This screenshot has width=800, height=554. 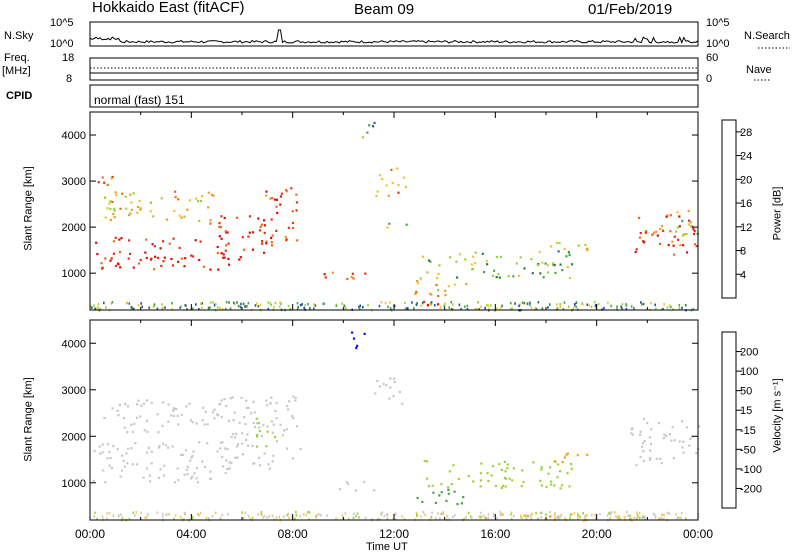 What do you see at coordinates (62, 23) in the screenshot?
I see `nsky-tick-top: 10^5` at bounding box center [62, 23].